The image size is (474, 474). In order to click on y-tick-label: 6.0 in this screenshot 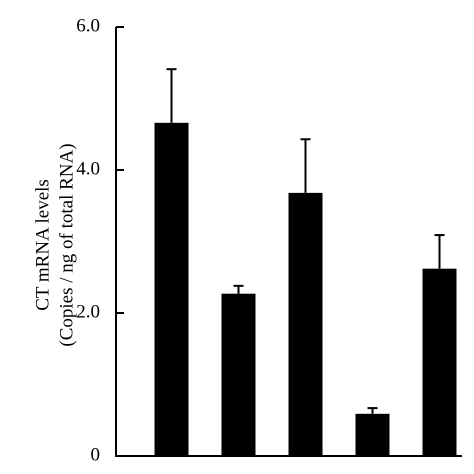, I will do `click(88, 25)`.